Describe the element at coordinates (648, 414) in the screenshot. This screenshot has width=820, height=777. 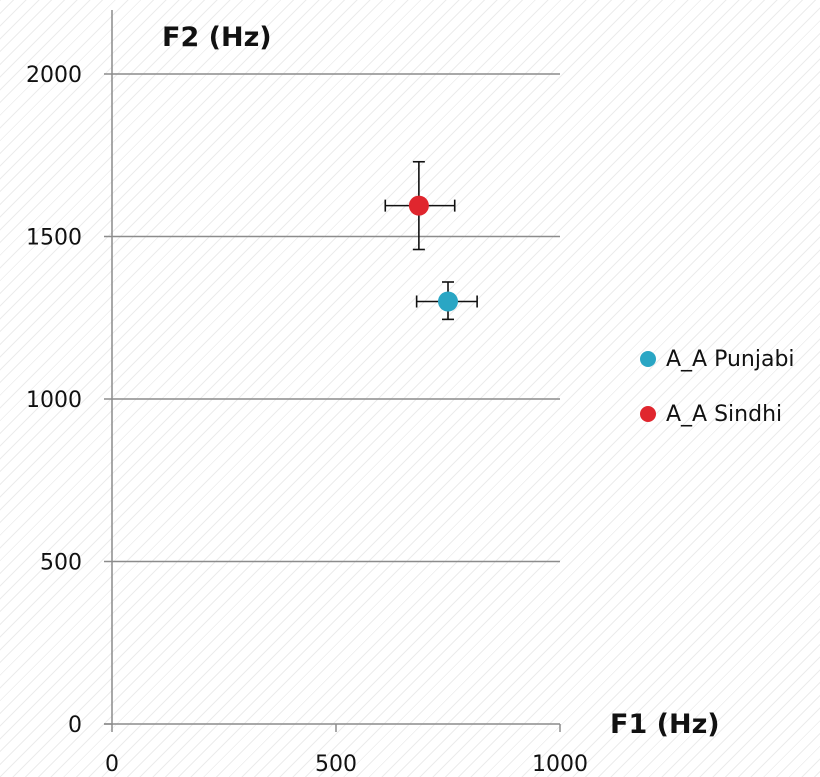
I see `legend-marker-a-a-sindhi` at that location.